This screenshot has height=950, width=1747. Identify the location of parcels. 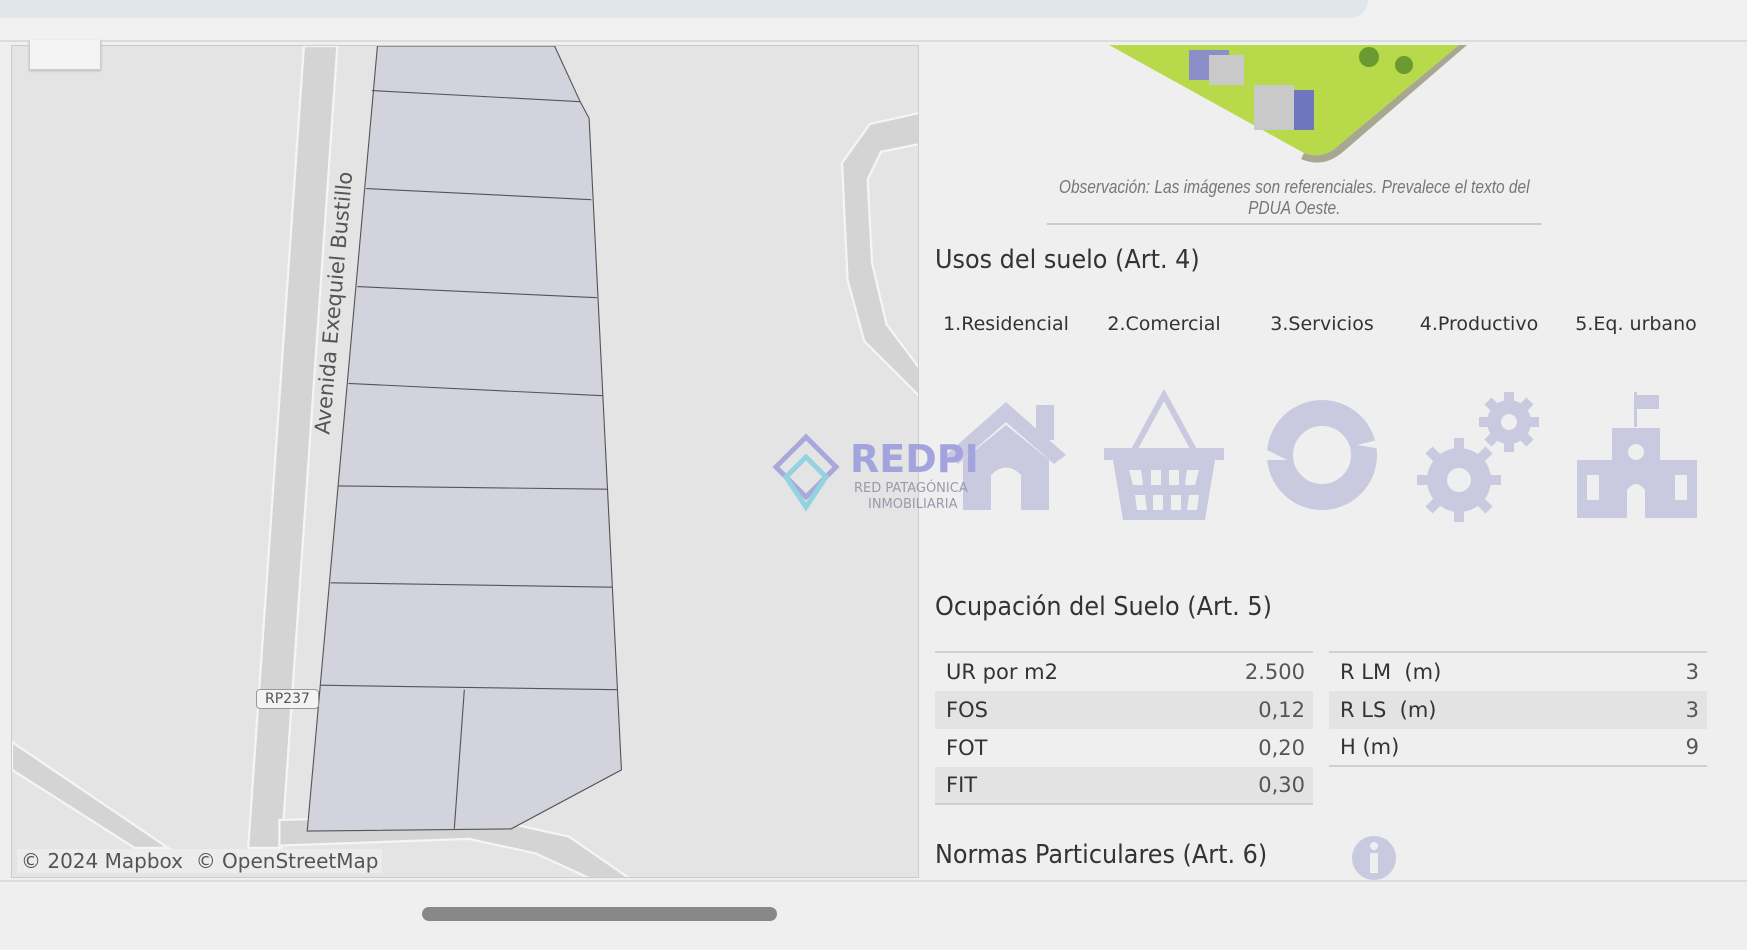
(464, 439).